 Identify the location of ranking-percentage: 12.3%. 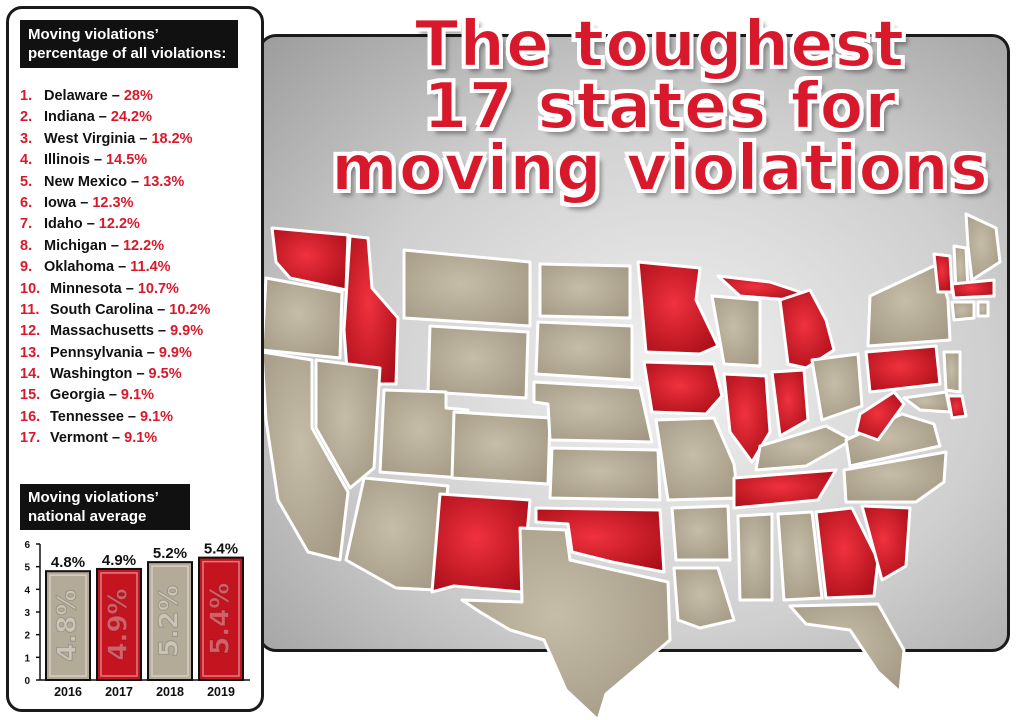
(113, 202).